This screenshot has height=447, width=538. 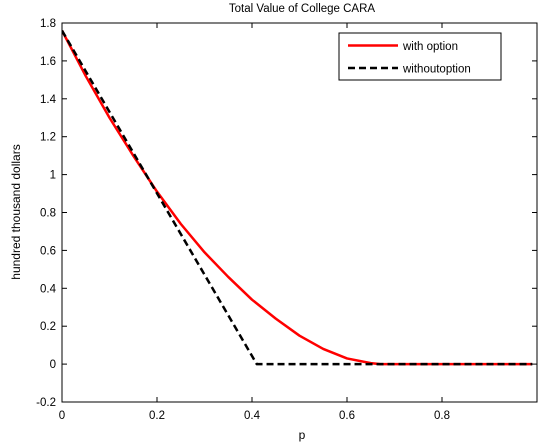 What do you see at coordinates (48, 100) in the screenshot?
I see `y-tick-label: 1.4` at bounding box center [48, 100].